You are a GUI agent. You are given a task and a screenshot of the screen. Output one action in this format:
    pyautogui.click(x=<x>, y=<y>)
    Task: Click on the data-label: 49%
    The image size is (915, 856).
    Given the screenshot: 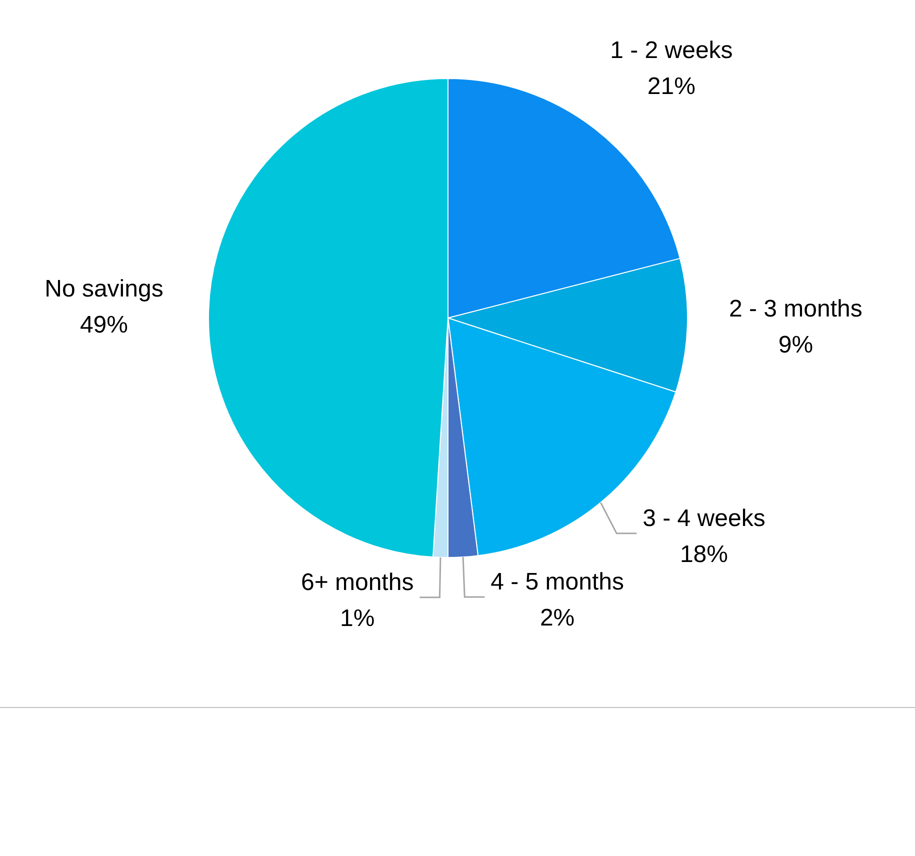 What is the action you would take?
    pyautogui.click(x=104, y=325)
    